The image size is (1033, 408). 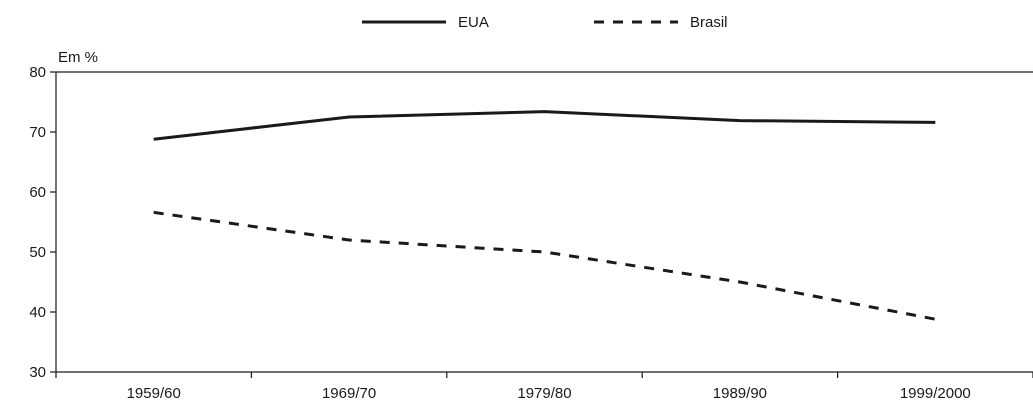 What do you see at coordinates (545, 22) in the screenshot?
I see `legend: EUA Brasil` at bounding box center [545, 22].